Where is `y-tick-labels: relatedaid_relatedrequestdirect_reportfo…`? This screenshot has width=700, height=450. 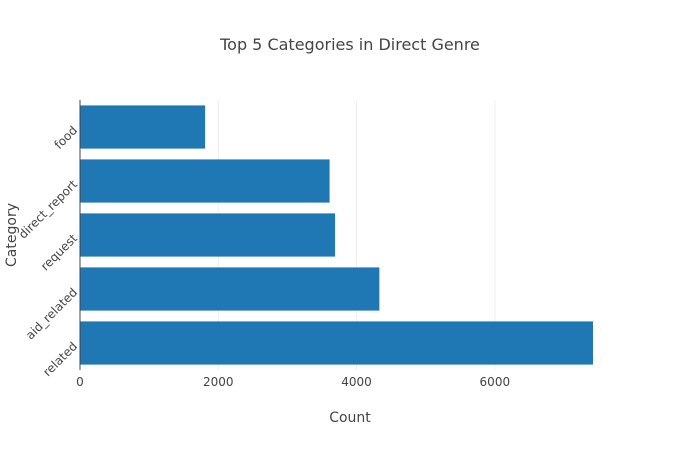 y-tick-labels: relatedaid_relatedrequestdirect_reportfo… is located at coordinates (48, 251).